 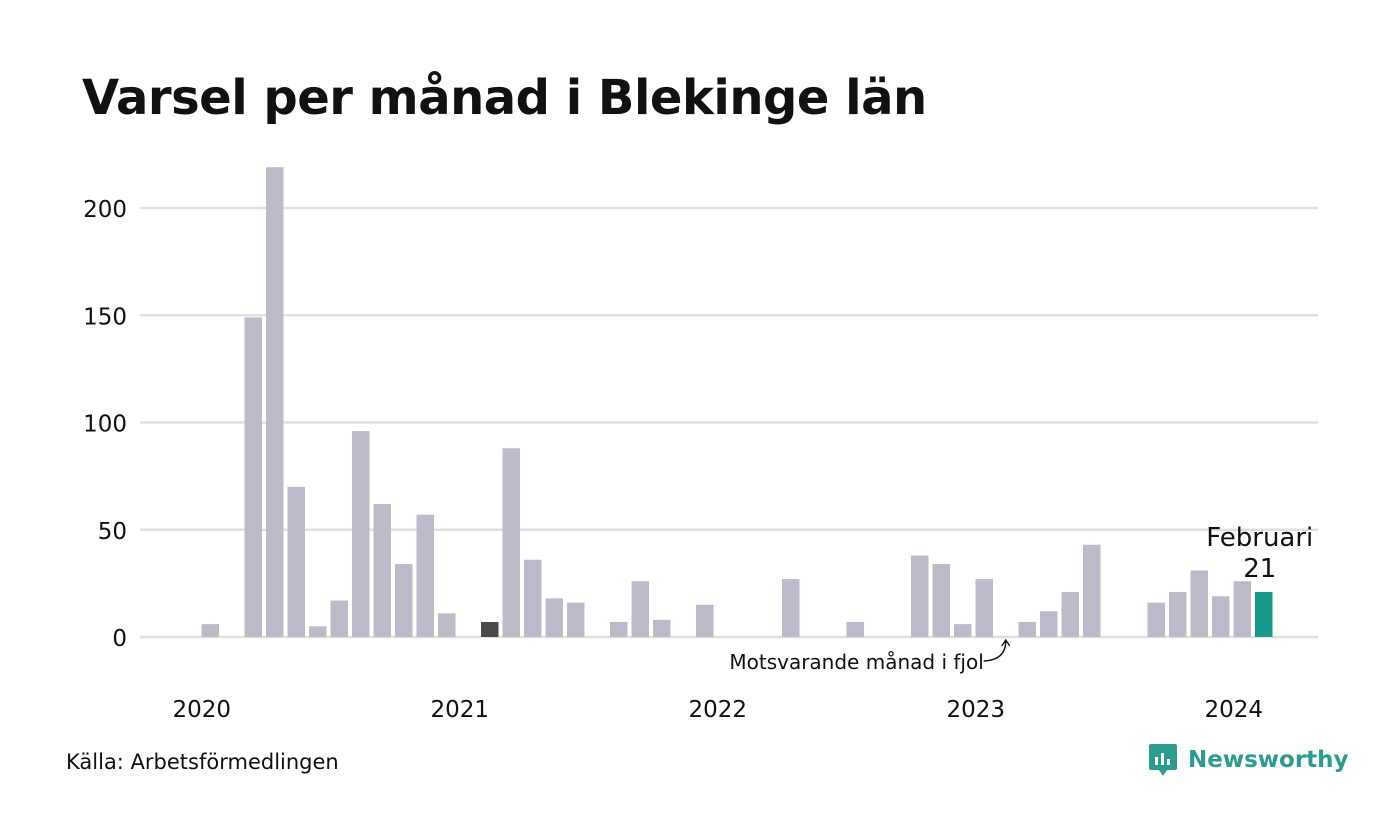 What do you see at coordinates (975, 710) in the screenshot?
I see `x-tick-label: 2023` at bounding box center [975, 710].